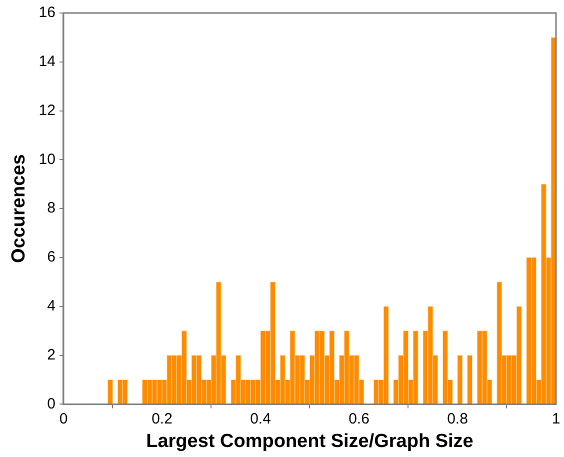 This screenshot has width=564, height=457. What do you see at coordinates (260, 419) in the screenshot?
I see `x-tick-label: 0.4` at bounding box center [260, 419].